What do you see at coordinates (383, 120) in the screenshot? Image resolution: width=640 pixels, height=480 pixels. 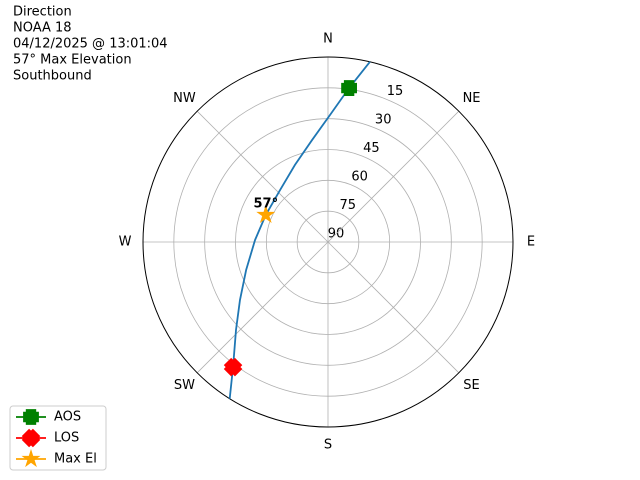 I see `r-tick-label: 30` at bounding box center [383, 120].